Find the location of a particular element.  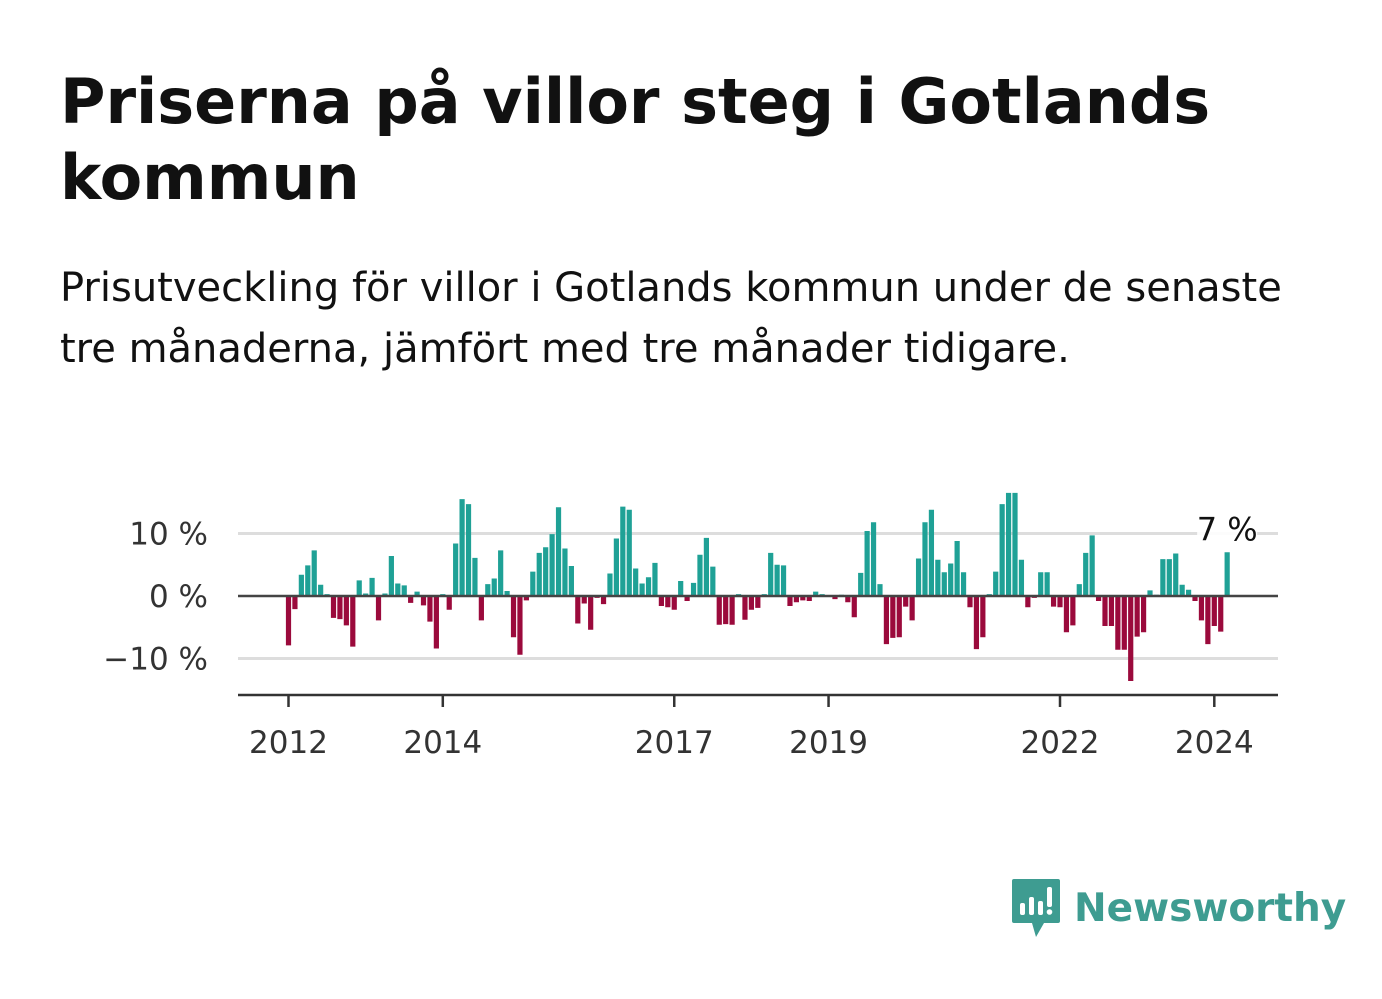

brand-name: Newsworthy is located at coordinates (1210, 908).